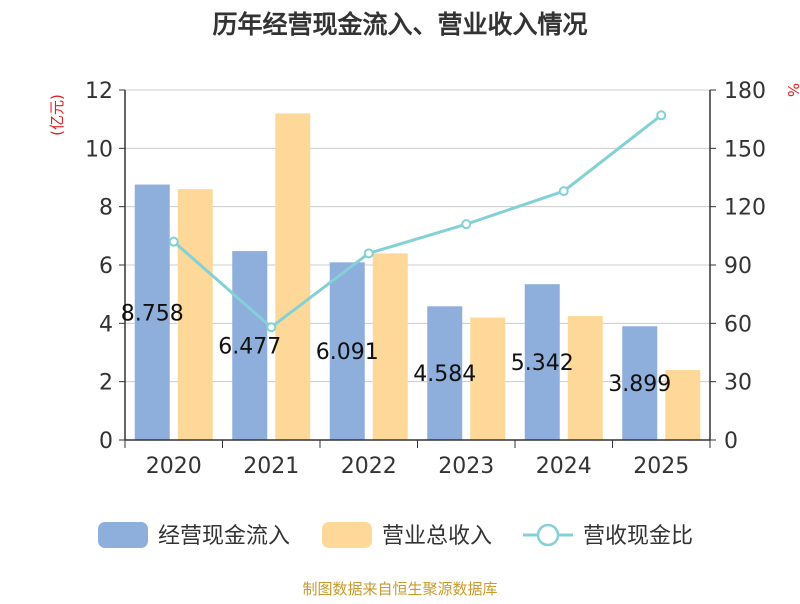  What do you see at coordinates (271, 466) in the screenshot?
I see `x-tick-label: 2021` at bounding box center [271, 466].